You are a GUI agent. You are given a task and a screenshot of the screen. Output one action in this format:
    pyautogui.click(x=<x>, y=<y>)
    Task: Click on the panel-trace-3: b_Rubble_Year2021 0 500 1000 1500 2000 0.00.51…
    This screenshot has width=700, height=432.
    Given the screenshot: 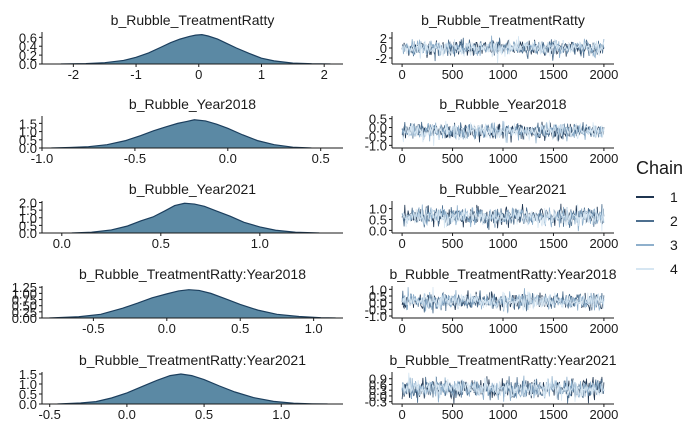 What is the action you would take?
    pyautogui.click(x=493, y=216)
    